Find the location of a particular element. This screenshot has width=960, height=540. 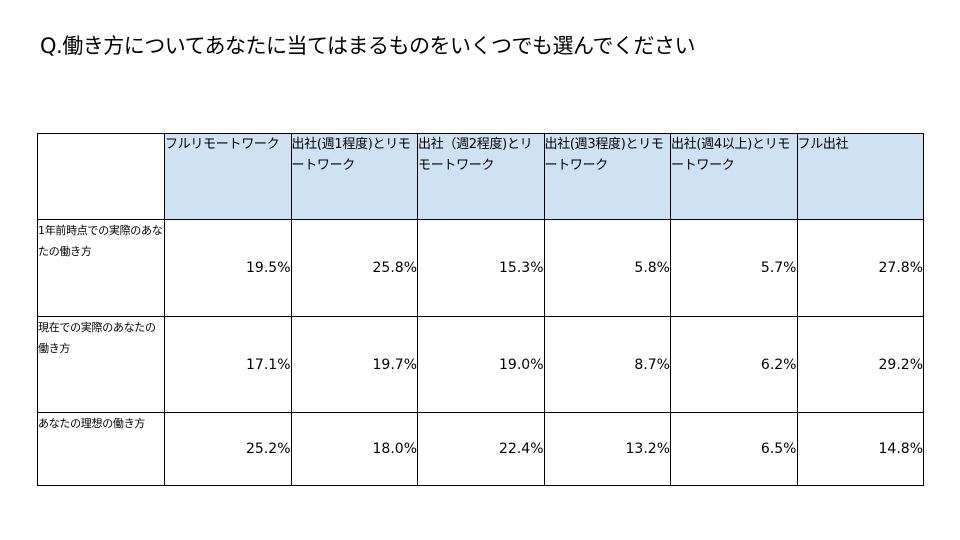

column-header-office-weekly-3: 出社(週3程度)とリモートワーク is located at coordinates (607, 176).